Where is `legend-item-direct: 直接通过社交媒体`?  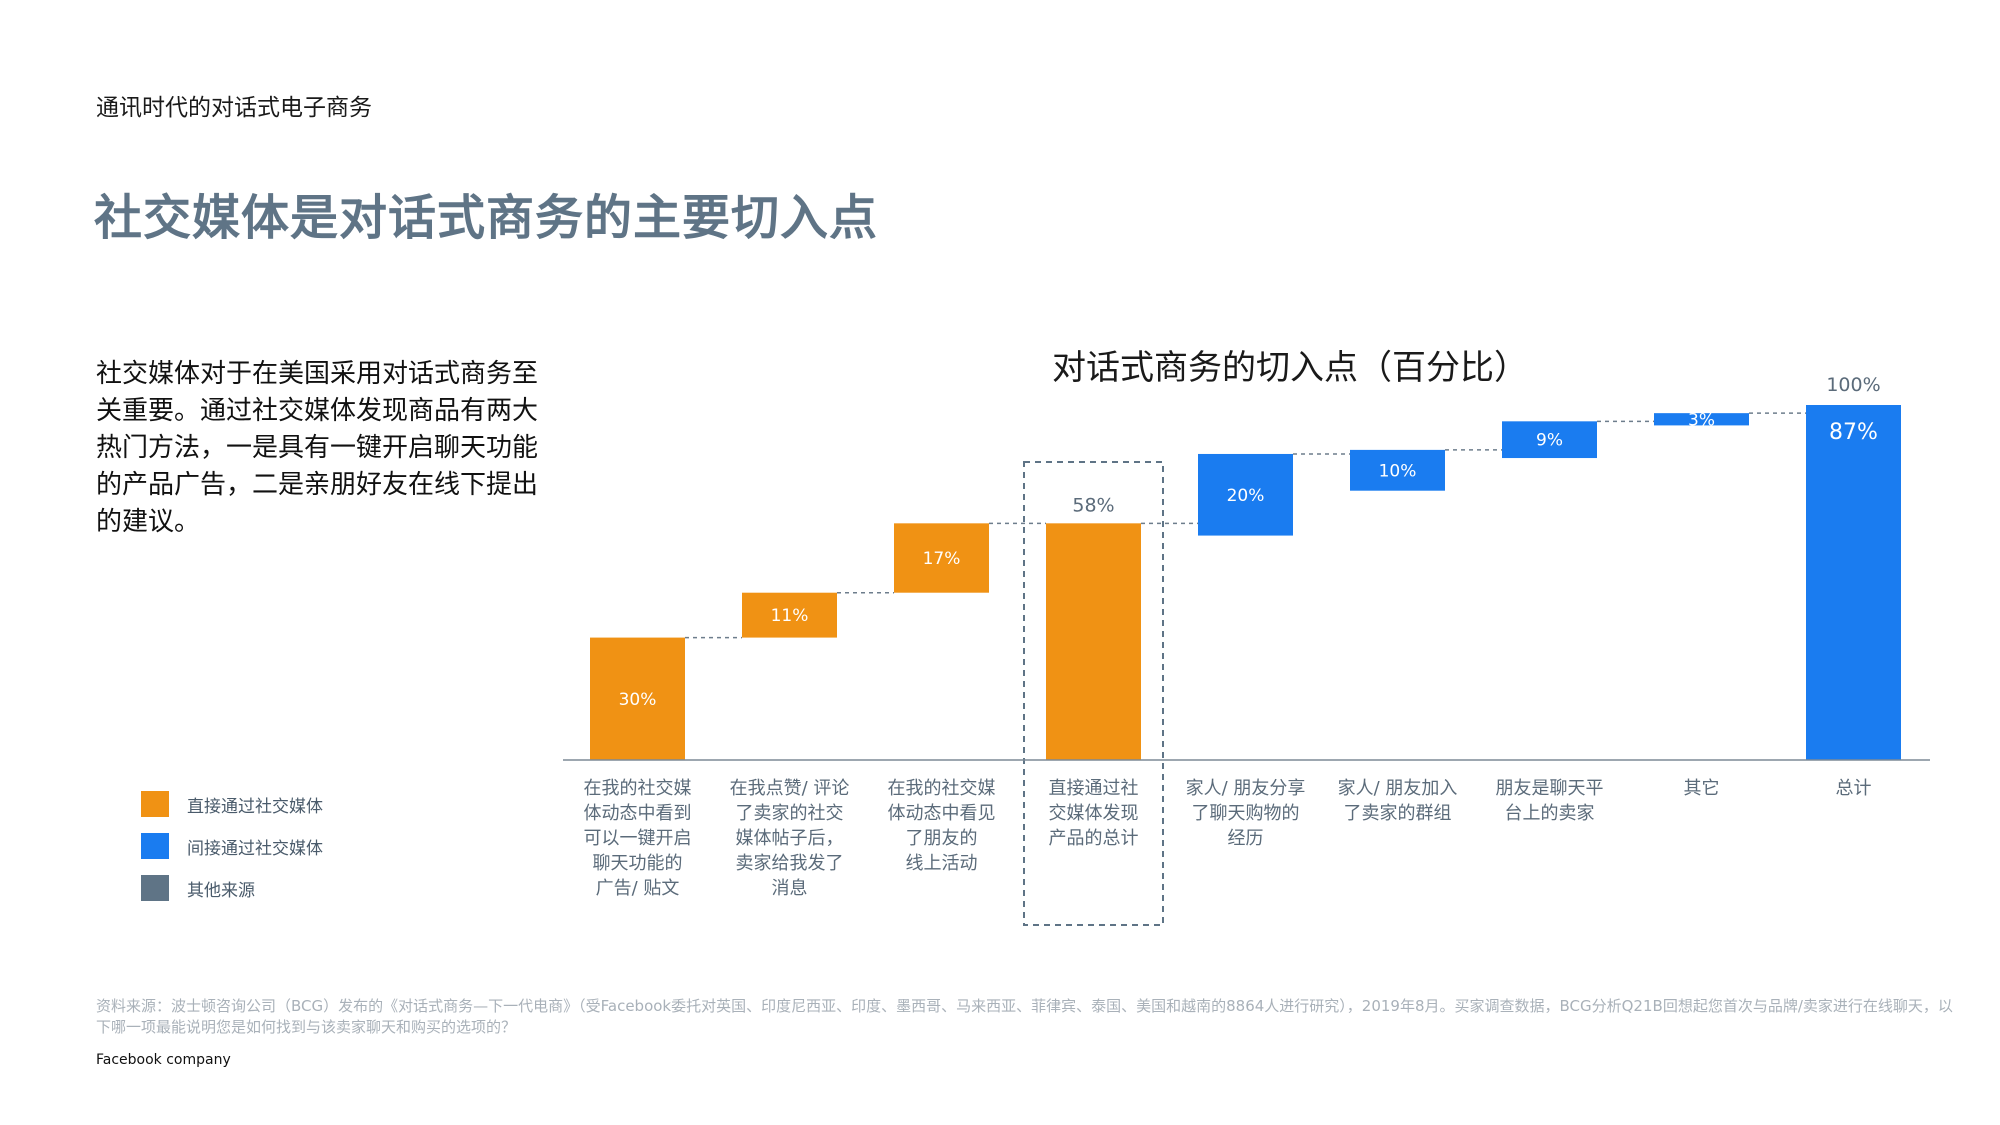
legend-item-direct: 直接通过社交媒体 is located at coordinates (232, 804).